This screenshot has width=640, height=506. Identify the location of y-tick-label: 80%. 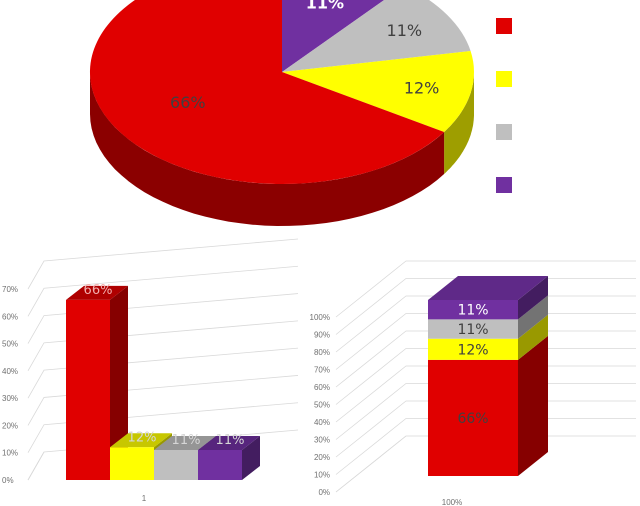
(322, 352).